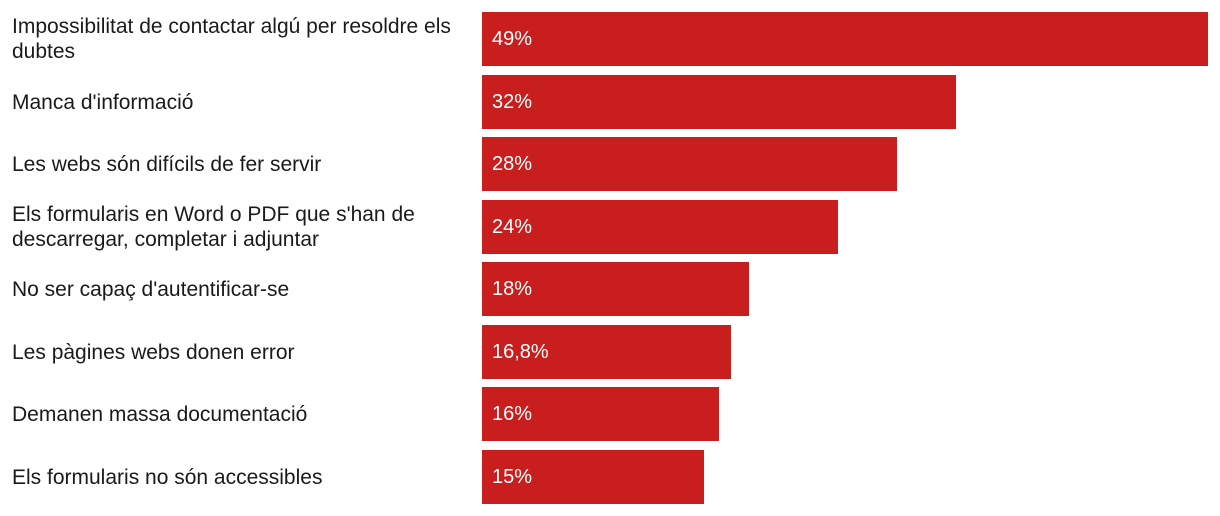 Image resolution: width=1220 pixels, height=516 pixels. I want to click on category-label: Demanen massa documentació, so click(160, 414).